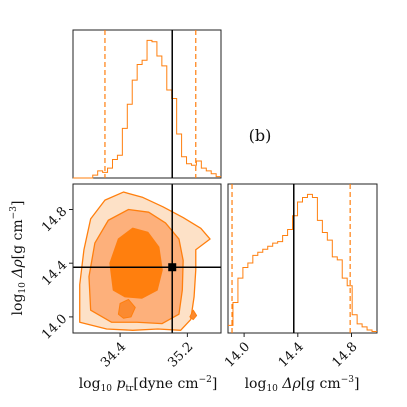  Describe the element at coordinates (113, 354) in the screenshot. I see `x-tick-label-pressure-1: 34.4` at that location.